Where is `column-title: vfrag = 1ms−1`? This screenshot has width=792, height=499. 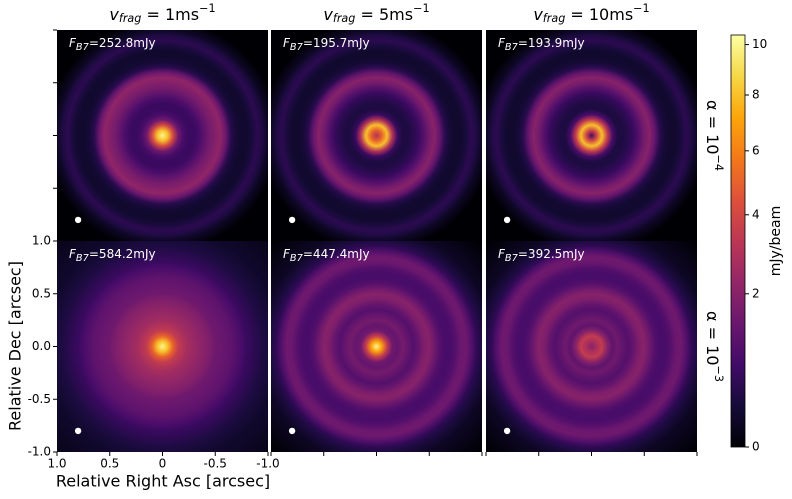
column-title: vfrag = 1ms−1 is located at coordinates (162, 13).